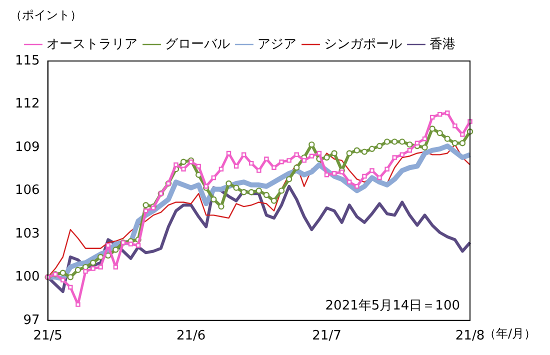 The width and height of the screenshot is (550, 355). What do you see at coordinates (392, 306) in the screenshot?
I see `annotation: 2021年5月14日＝100` at bounding box center [392, 306].